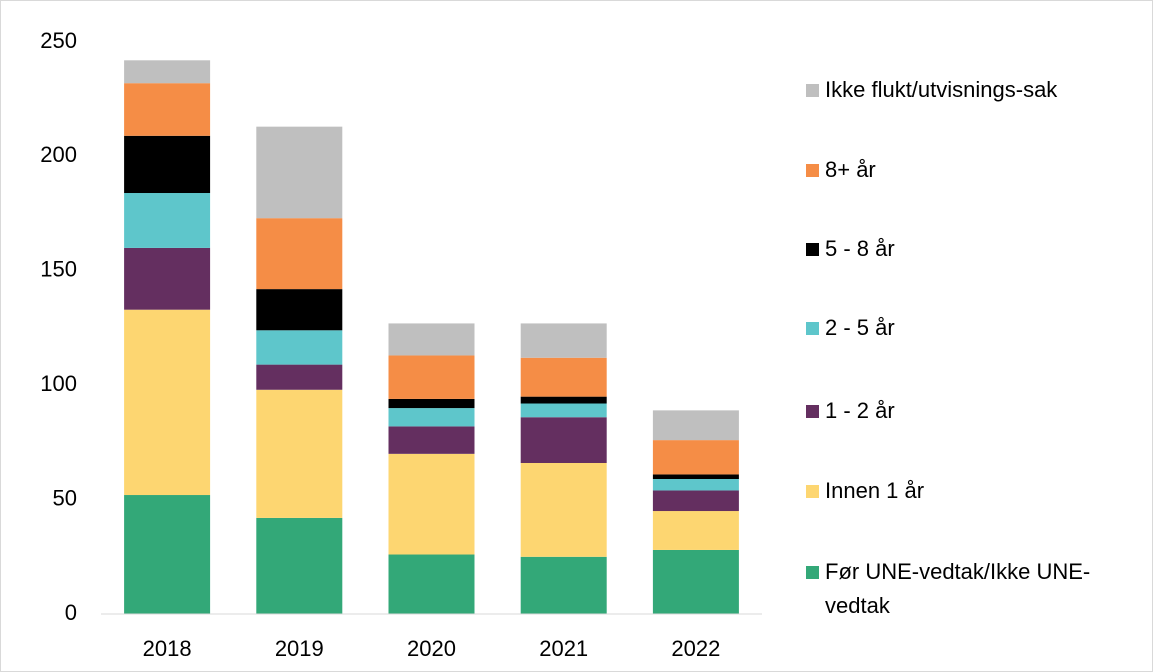  I want to click on y-tick-label: 150, so click(58, 269).